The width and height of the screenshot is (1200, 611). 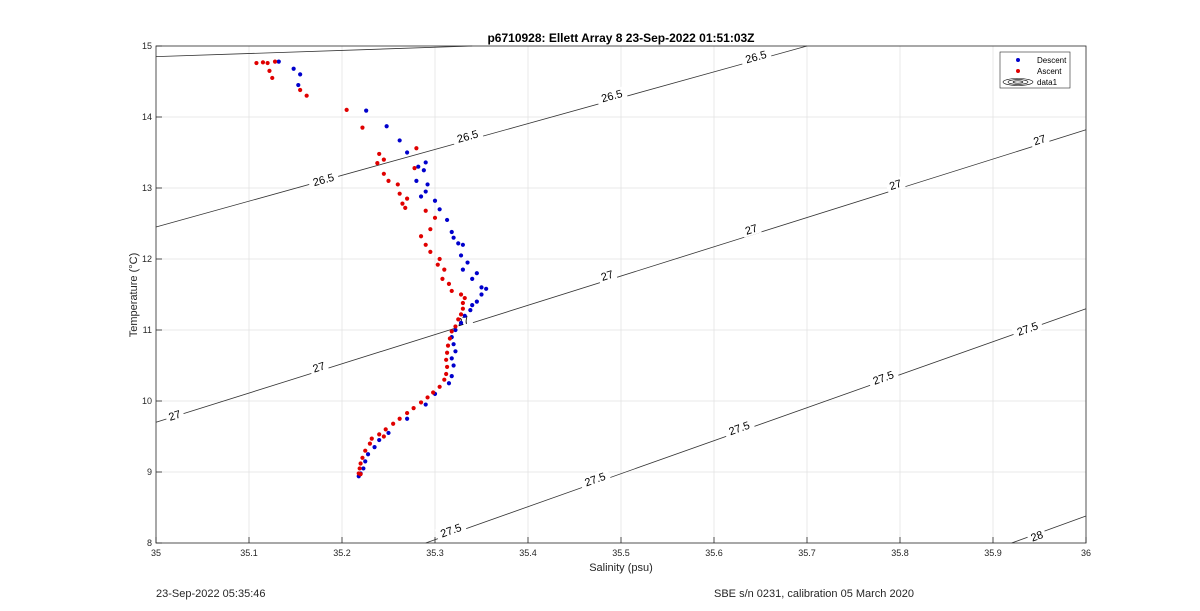 I want to click on x-tick-label: 35, so click(x=156, y=553).